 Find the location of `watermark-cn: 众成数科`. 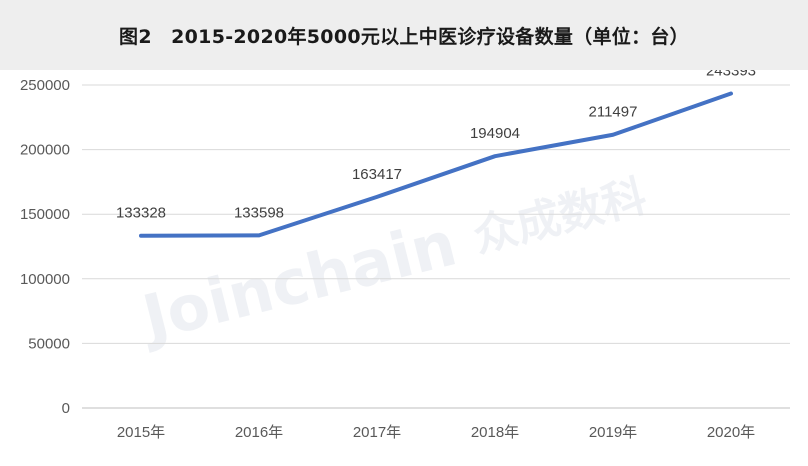

watermark-cn: 众成数科 is located at coordinates (559, 217).